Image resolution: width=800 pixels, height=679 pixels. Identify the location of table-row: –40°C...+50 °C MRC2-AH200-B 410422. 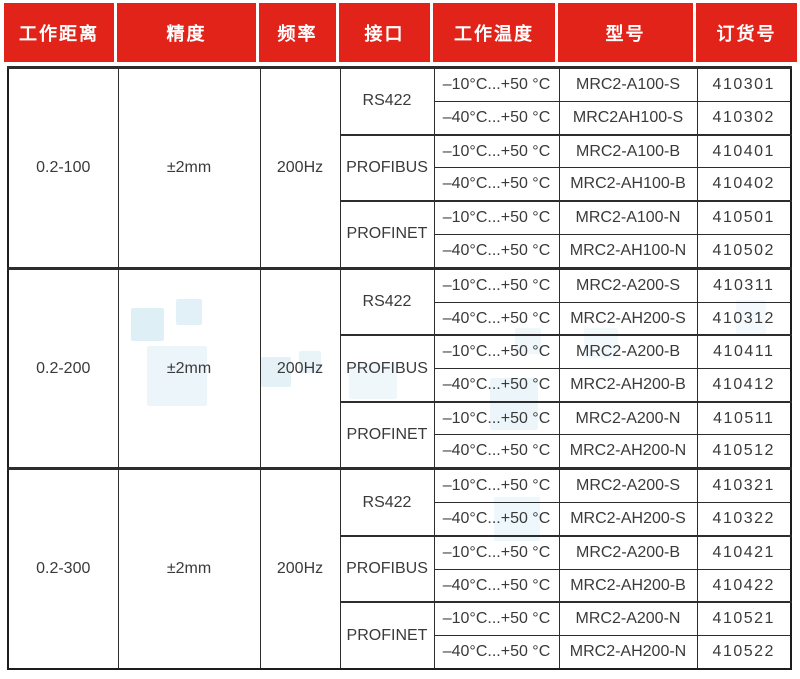
(400, 585).